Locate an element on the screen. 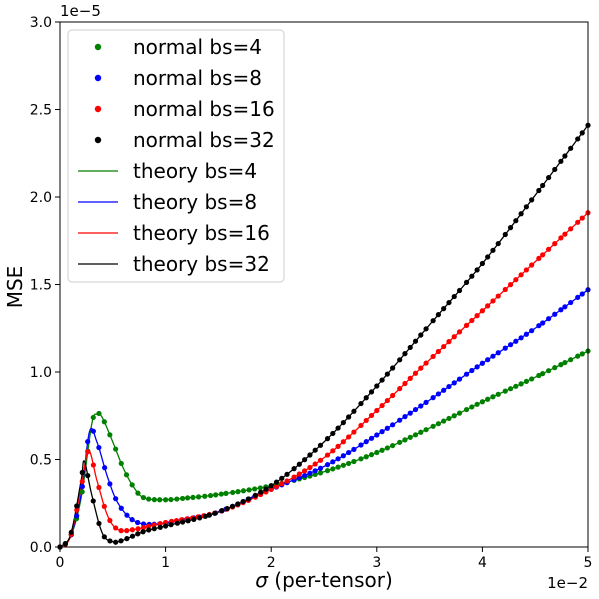 This screenshot has width=599, height=599. x-axis-label: σ (per-tensor) is located at coordinates (324, 580).